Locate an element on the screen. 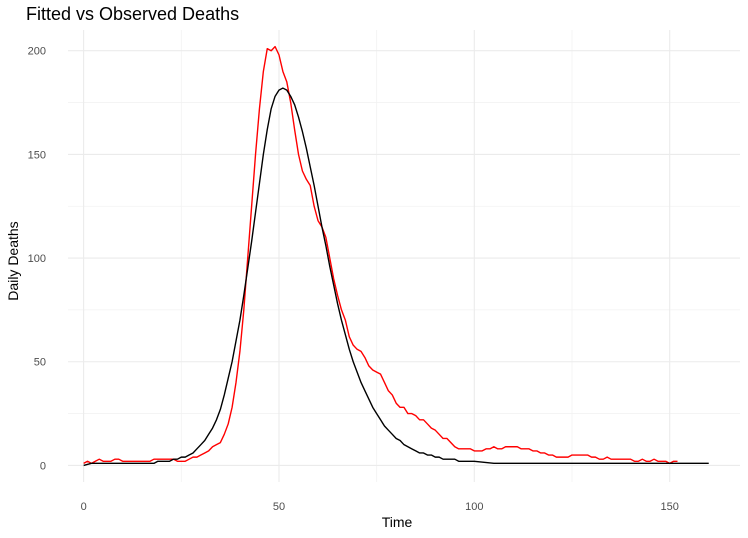 This screenshot has width=748, height=538. x-tick-labels: 0 50 100 150 is located at coordinates (380, 507).